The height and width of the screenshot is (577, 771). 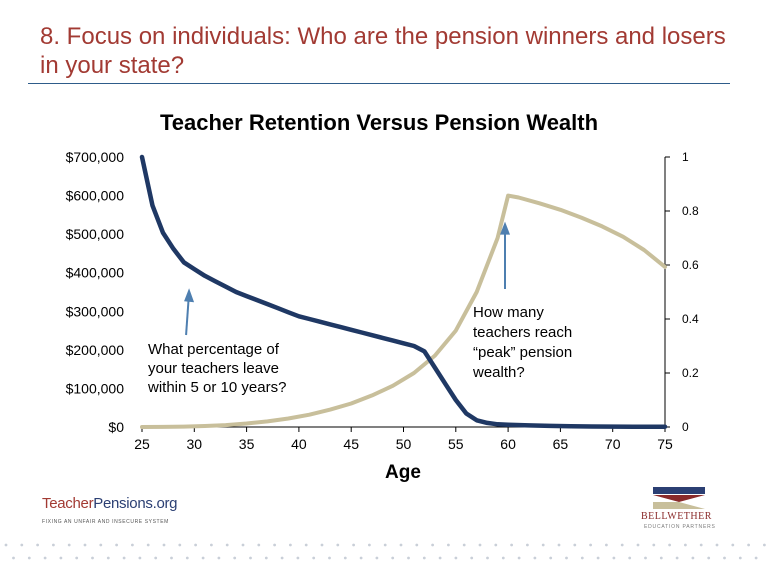 I want to click on annotation-text-retention: within 5 or 10 years?, so click(x=216, y=387).